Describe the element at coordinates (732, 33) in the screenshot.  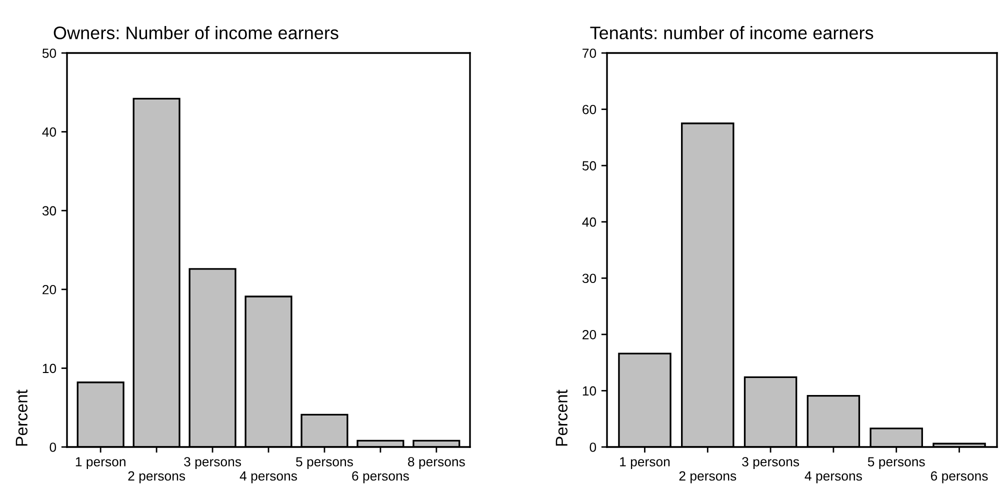
I see `chart-title: Tenants: number of income earners` at that location.